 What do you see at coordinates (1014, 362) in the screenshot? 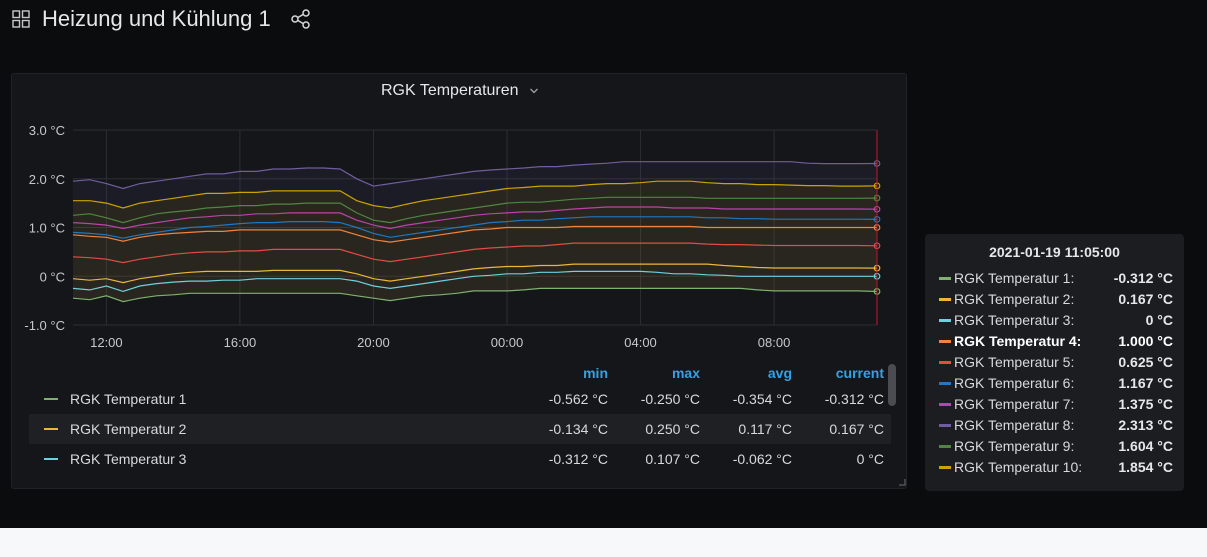
I see `tooltip-series-name: RGK Temperatur 5:` at bounding box center [1014, 362].